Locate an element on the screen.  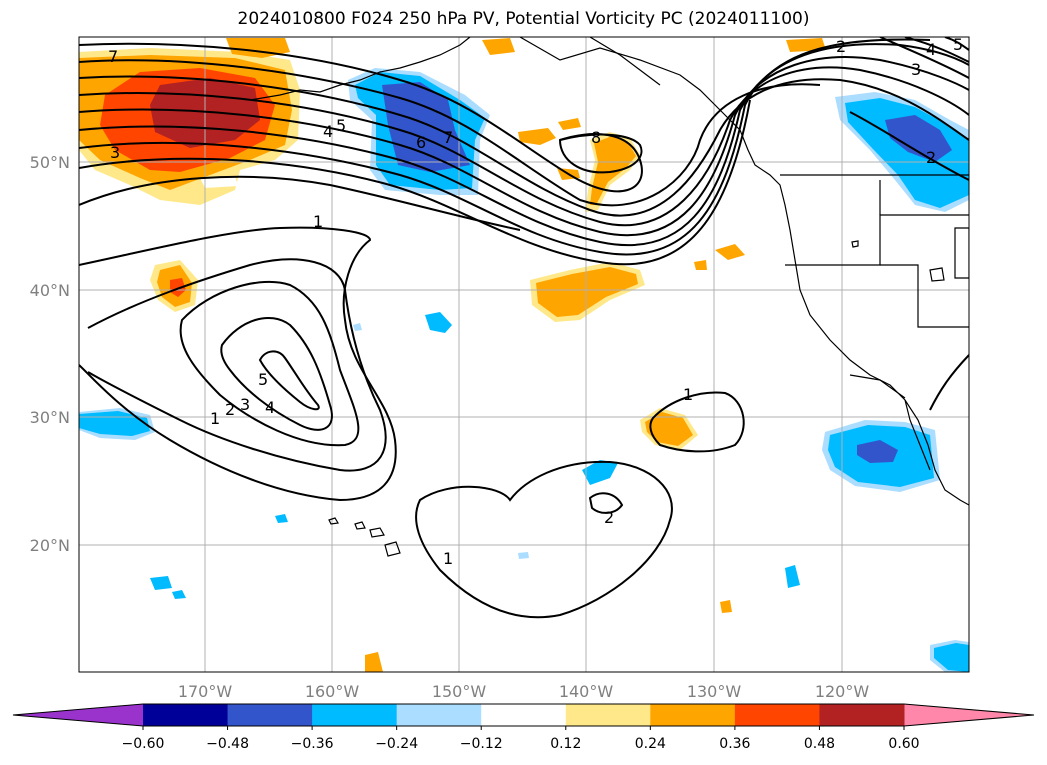
lat-label: 20°N is located at coordinates (50, 545).